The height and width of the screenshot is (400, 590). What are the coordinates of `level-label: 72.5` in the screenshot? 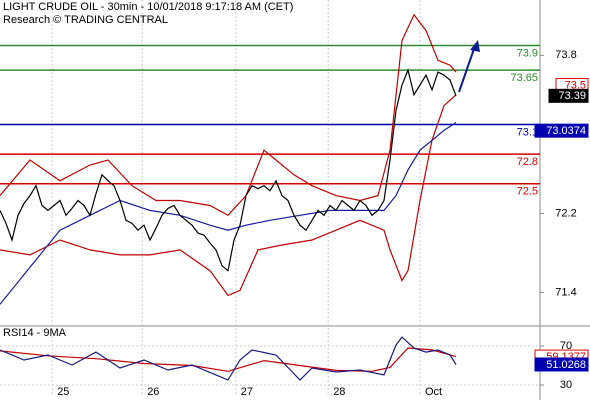 It's located at (527, 192).